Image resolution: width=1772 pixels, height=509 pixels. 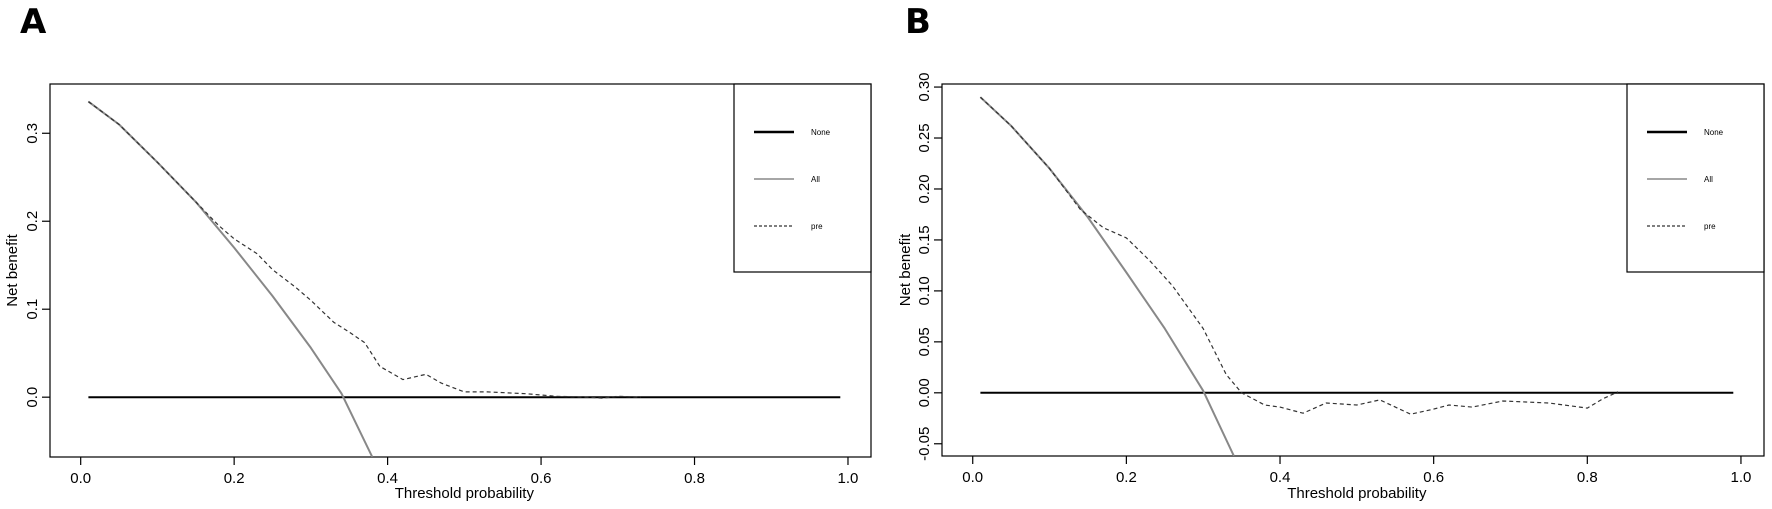 I want to click on y-tick-label: -0.05, so click(x=924, y=444).